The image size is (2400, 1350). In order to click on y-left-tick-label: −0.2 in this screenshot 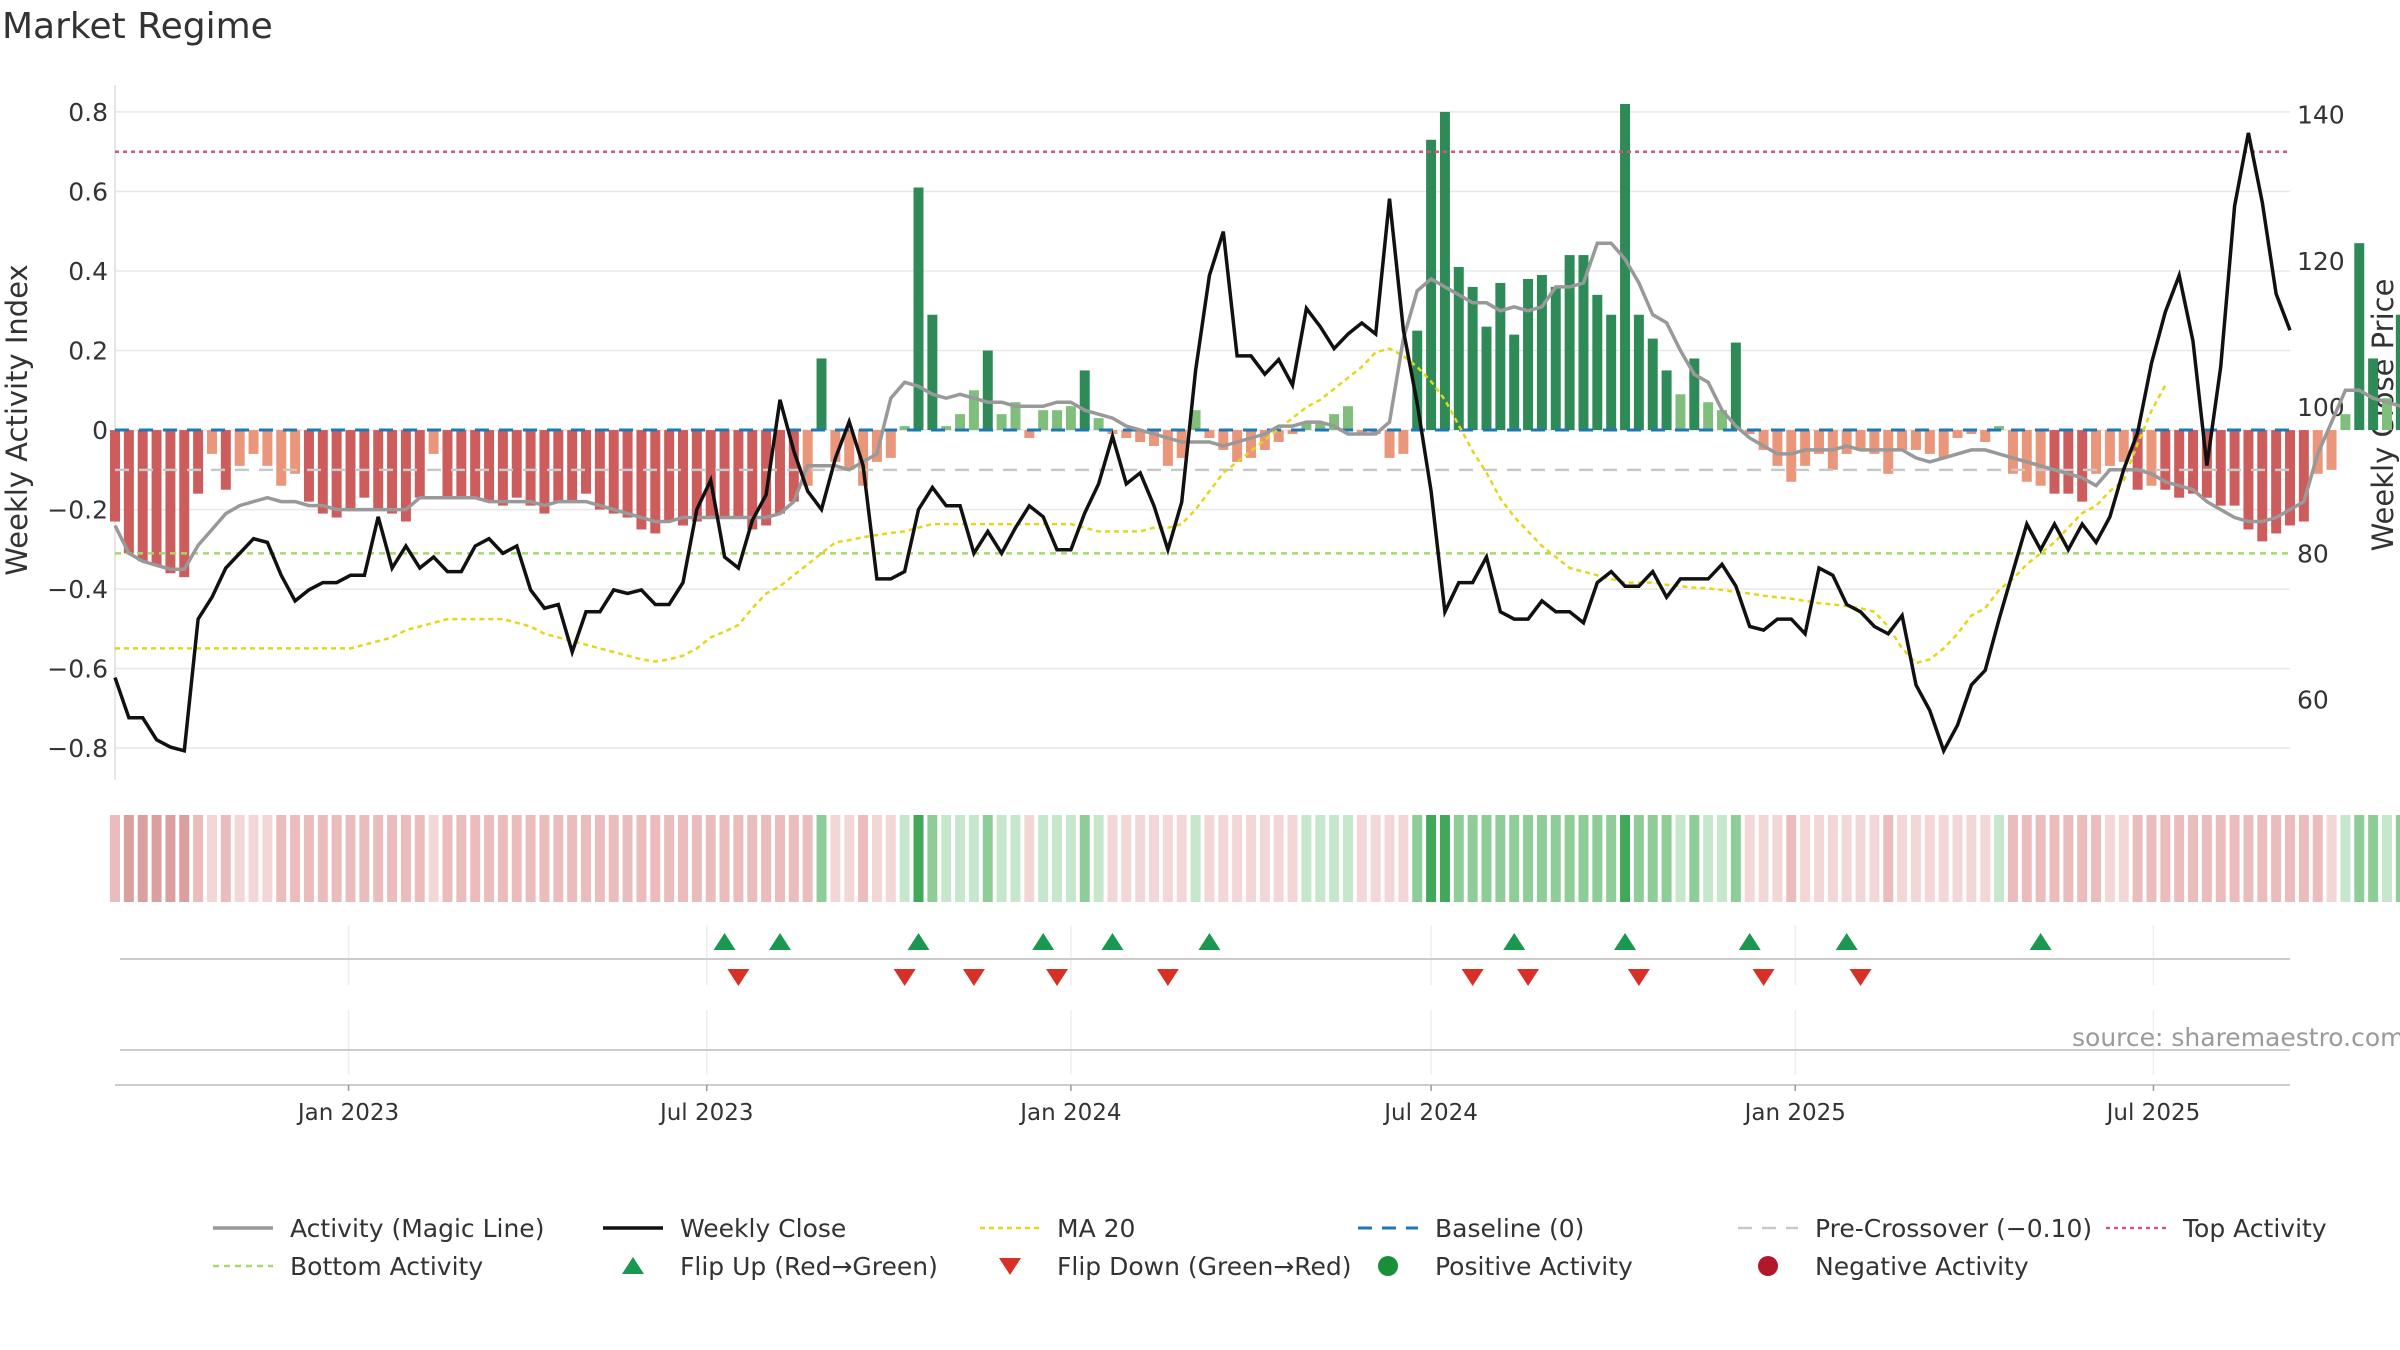, I will do `click(77, 510)`.